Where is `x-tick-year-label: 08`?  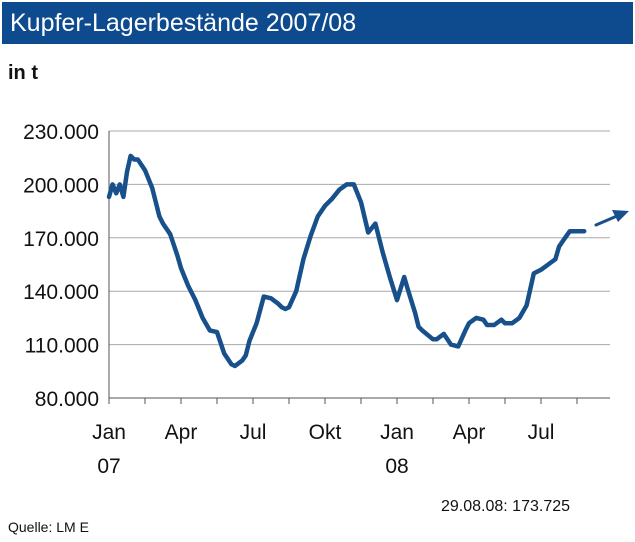 x-tick-year-label: 08 is located at coordinates (396, 466).